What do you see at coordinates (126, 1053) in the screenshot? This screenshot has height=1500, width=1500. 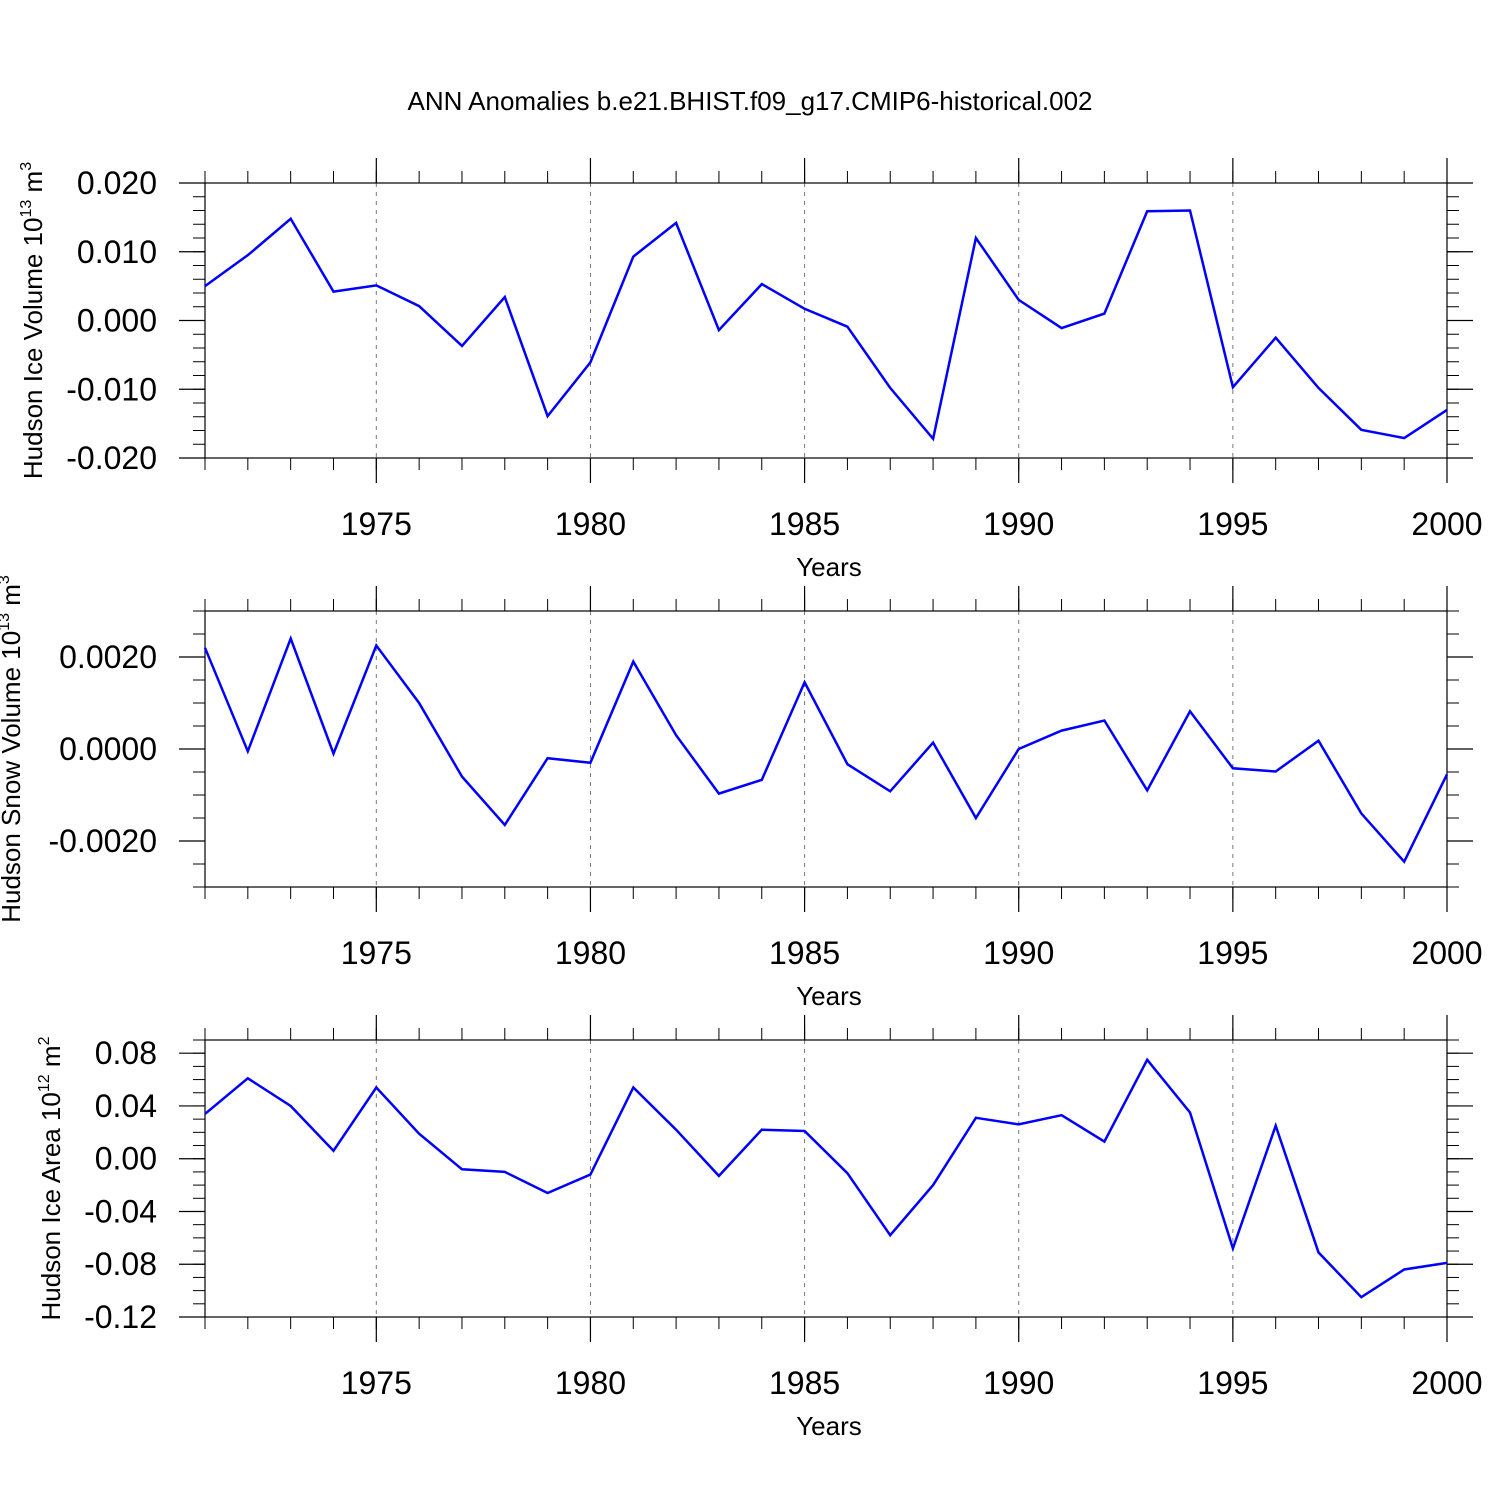 I see `y-tick-label: 0.08` at bounding box center [126, 1053].